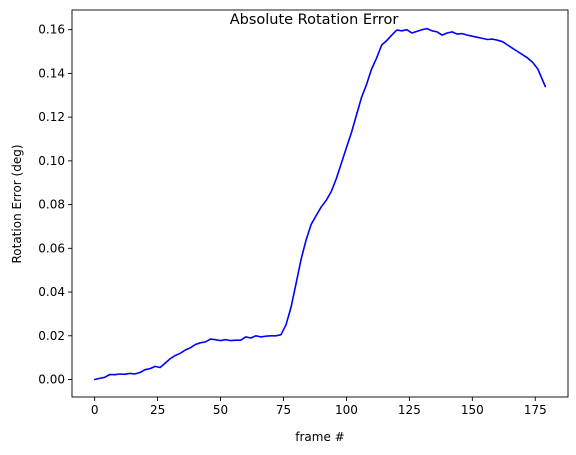 The width and height of the screenshot is (576, 455). I want to click on y-tick-label: 0.14, so click(51, 73).